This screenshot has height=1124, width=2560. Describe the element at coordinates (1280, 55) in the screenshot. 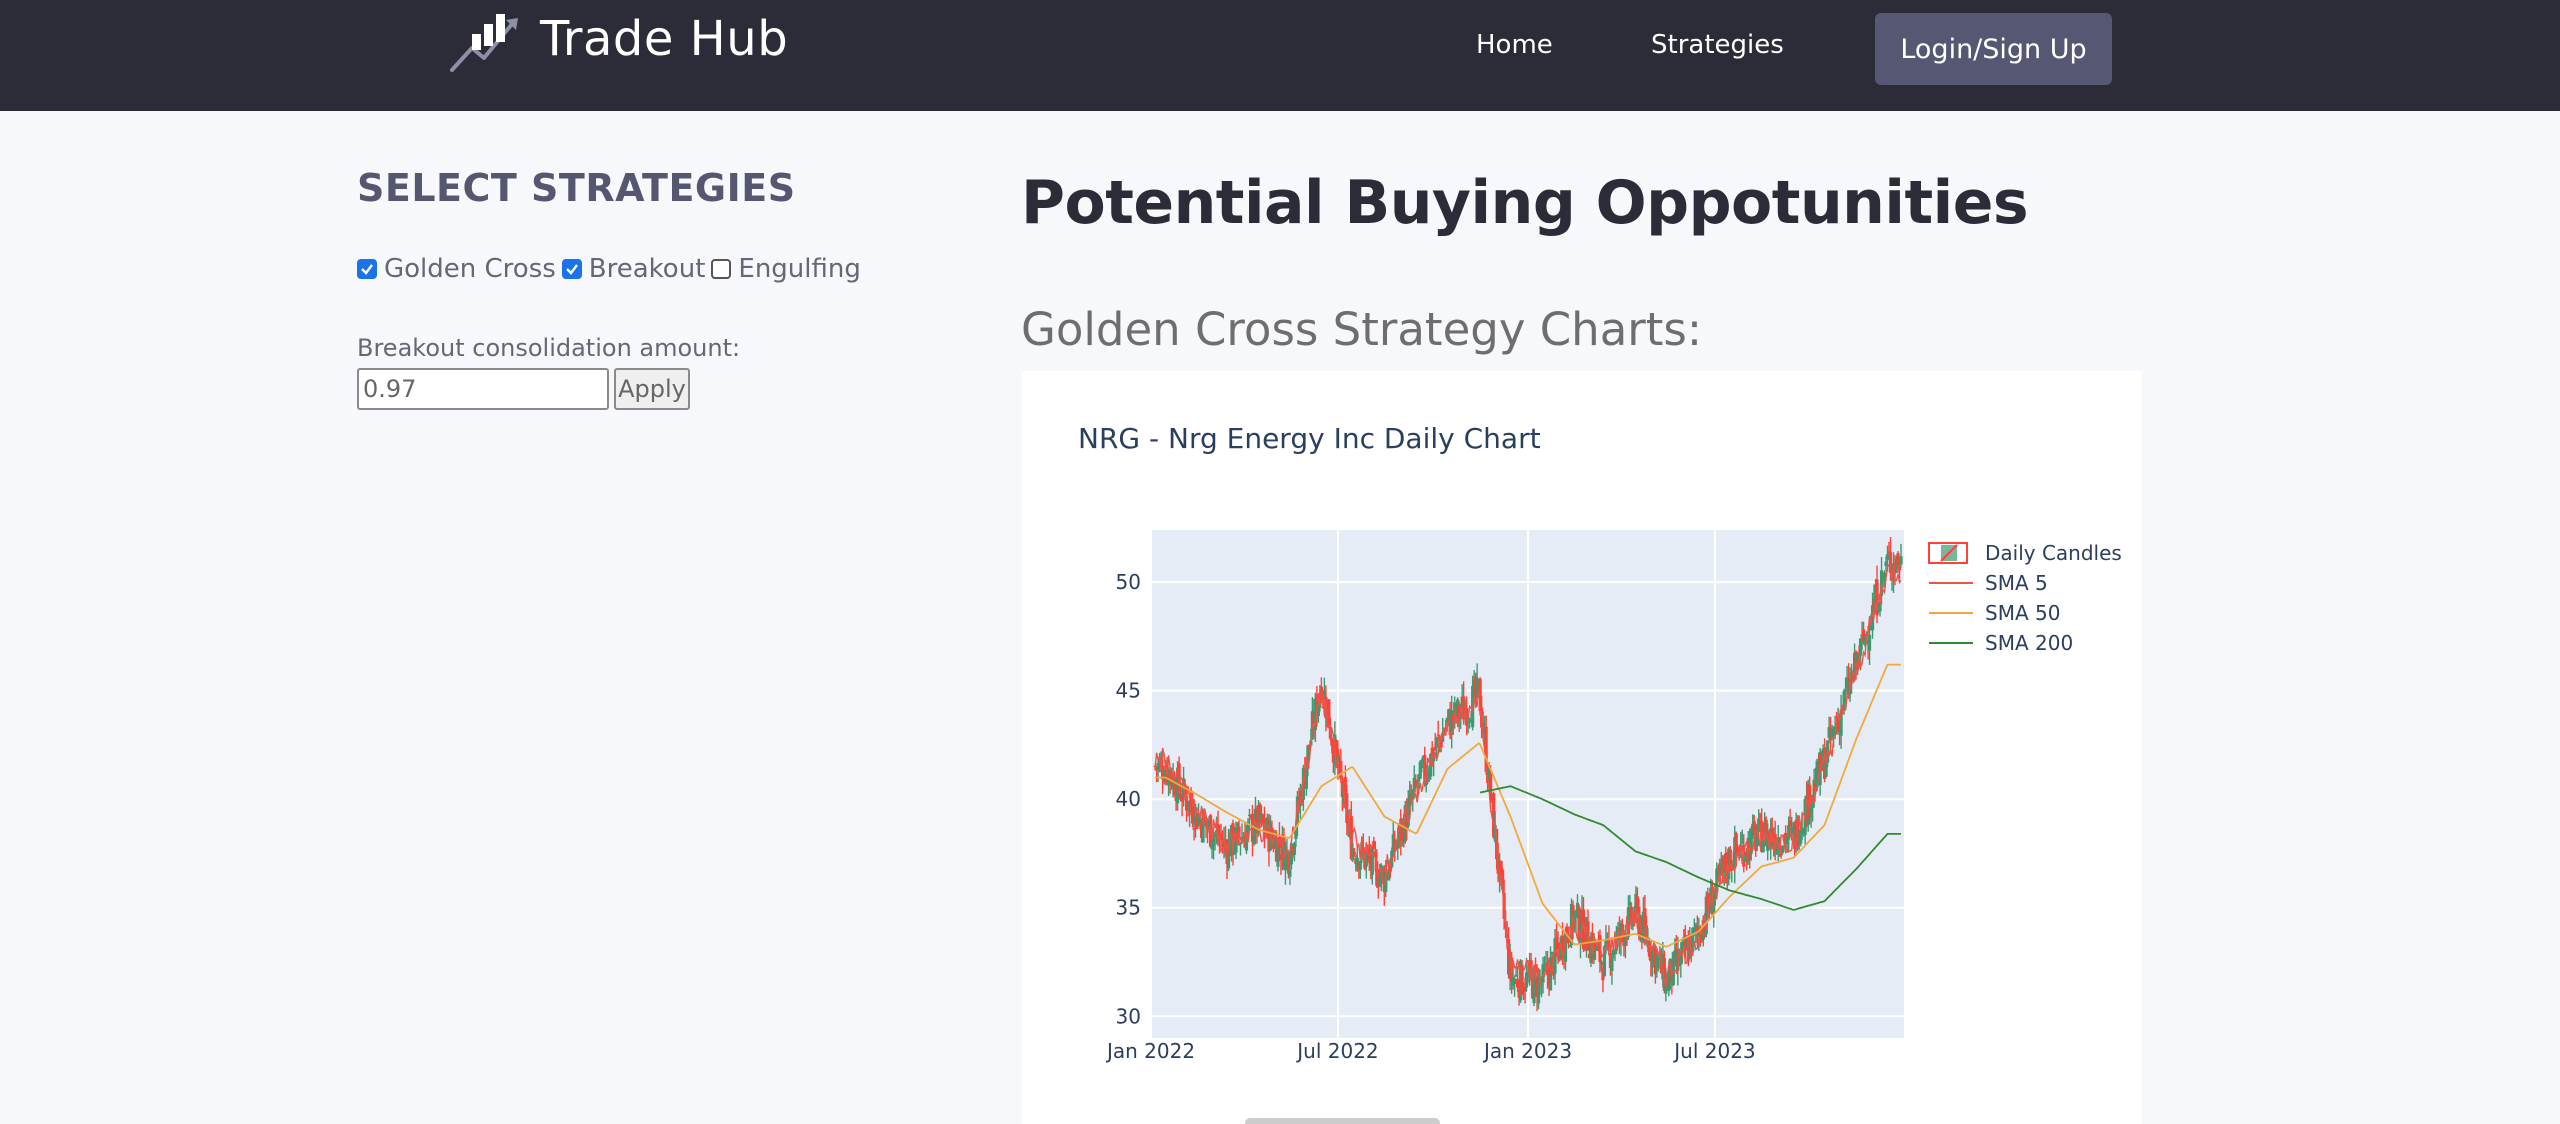

I see `navbar: Trade Hub Home Strategies Login/Sign Up` at that location.